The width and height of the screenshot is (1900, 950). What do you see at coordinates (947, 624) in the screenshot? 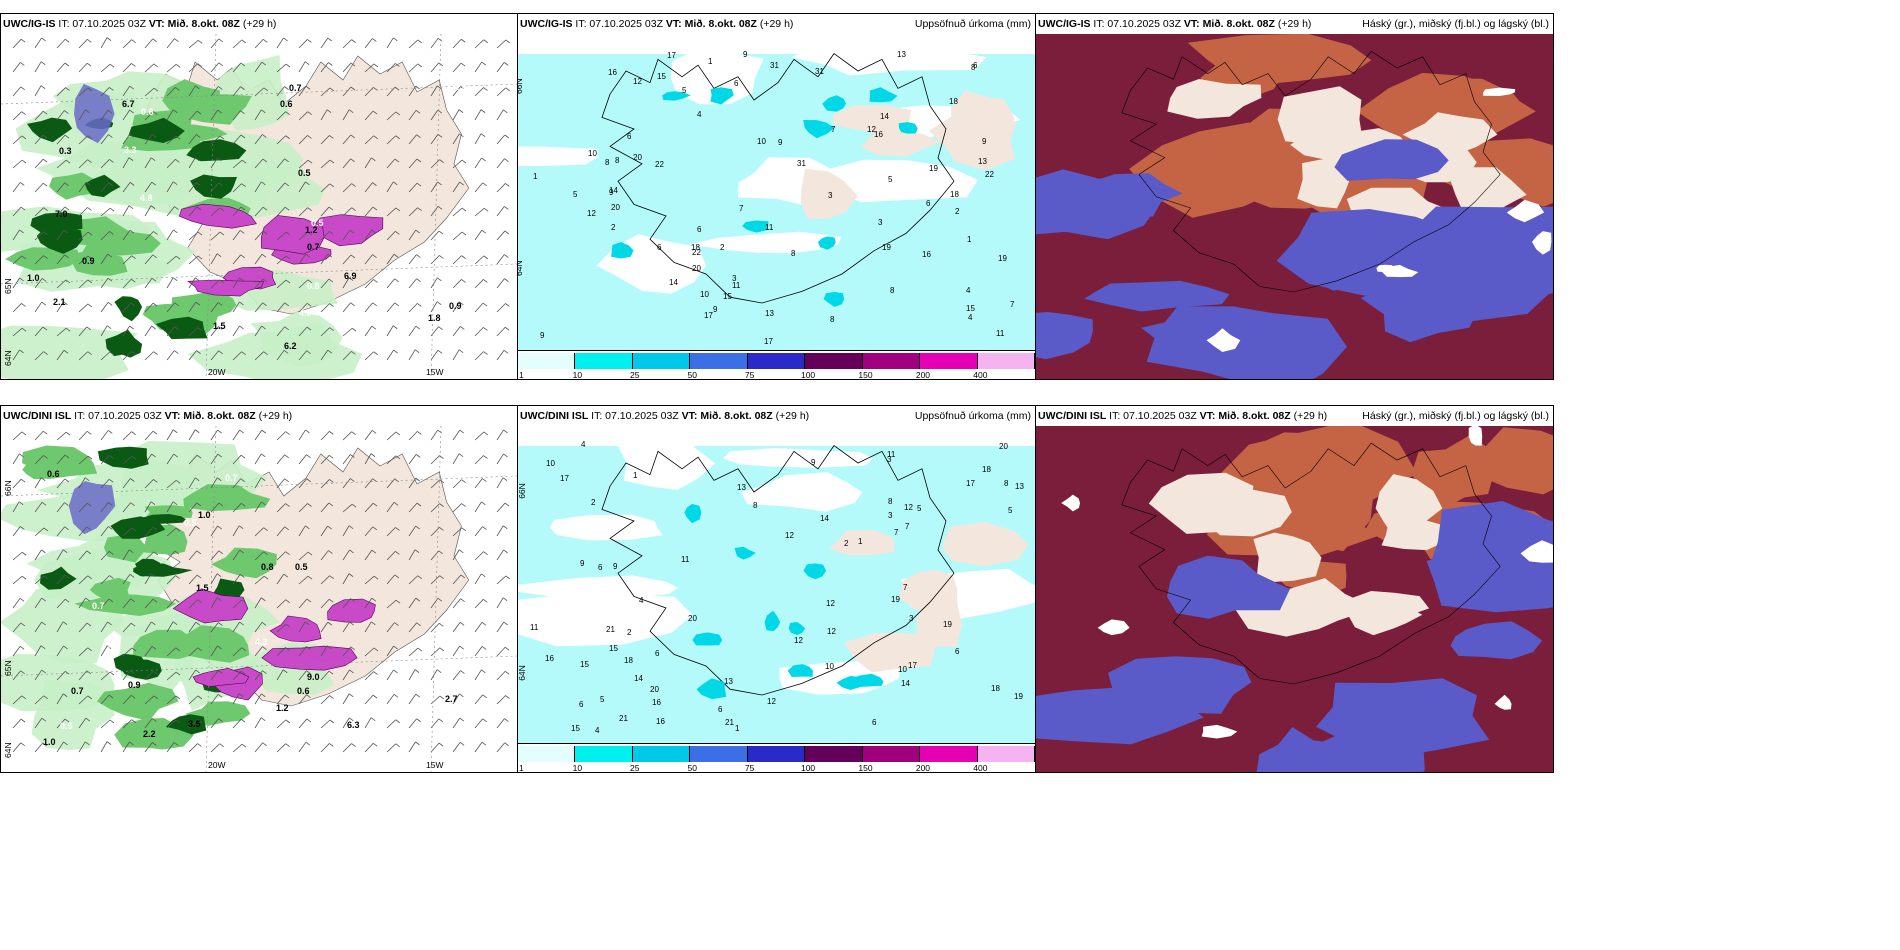
I see `precip-value-label: 19` at bounding box center [947, 624].